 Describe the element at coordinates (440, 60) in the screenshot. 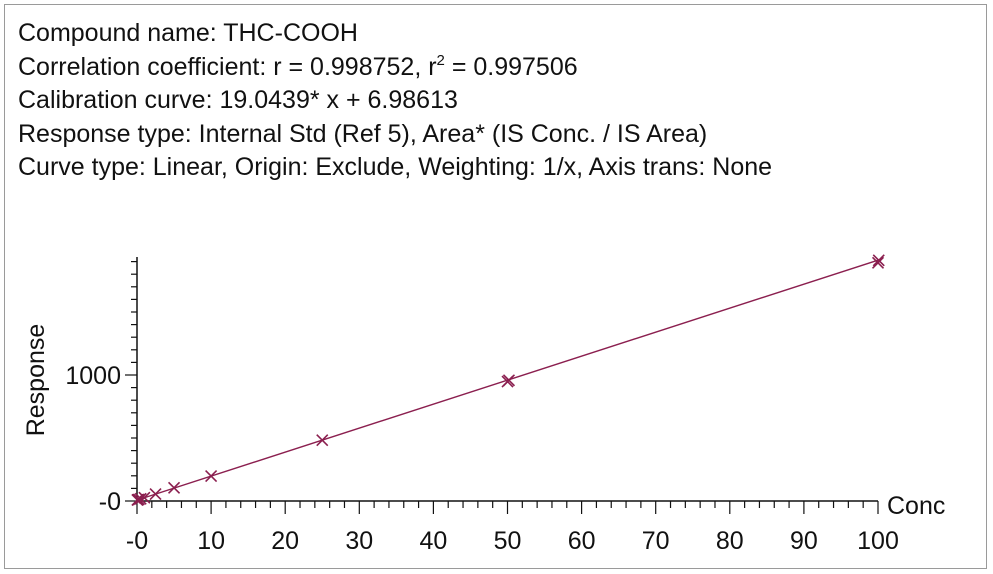

I see `correlation-superscript: 2` at that location.